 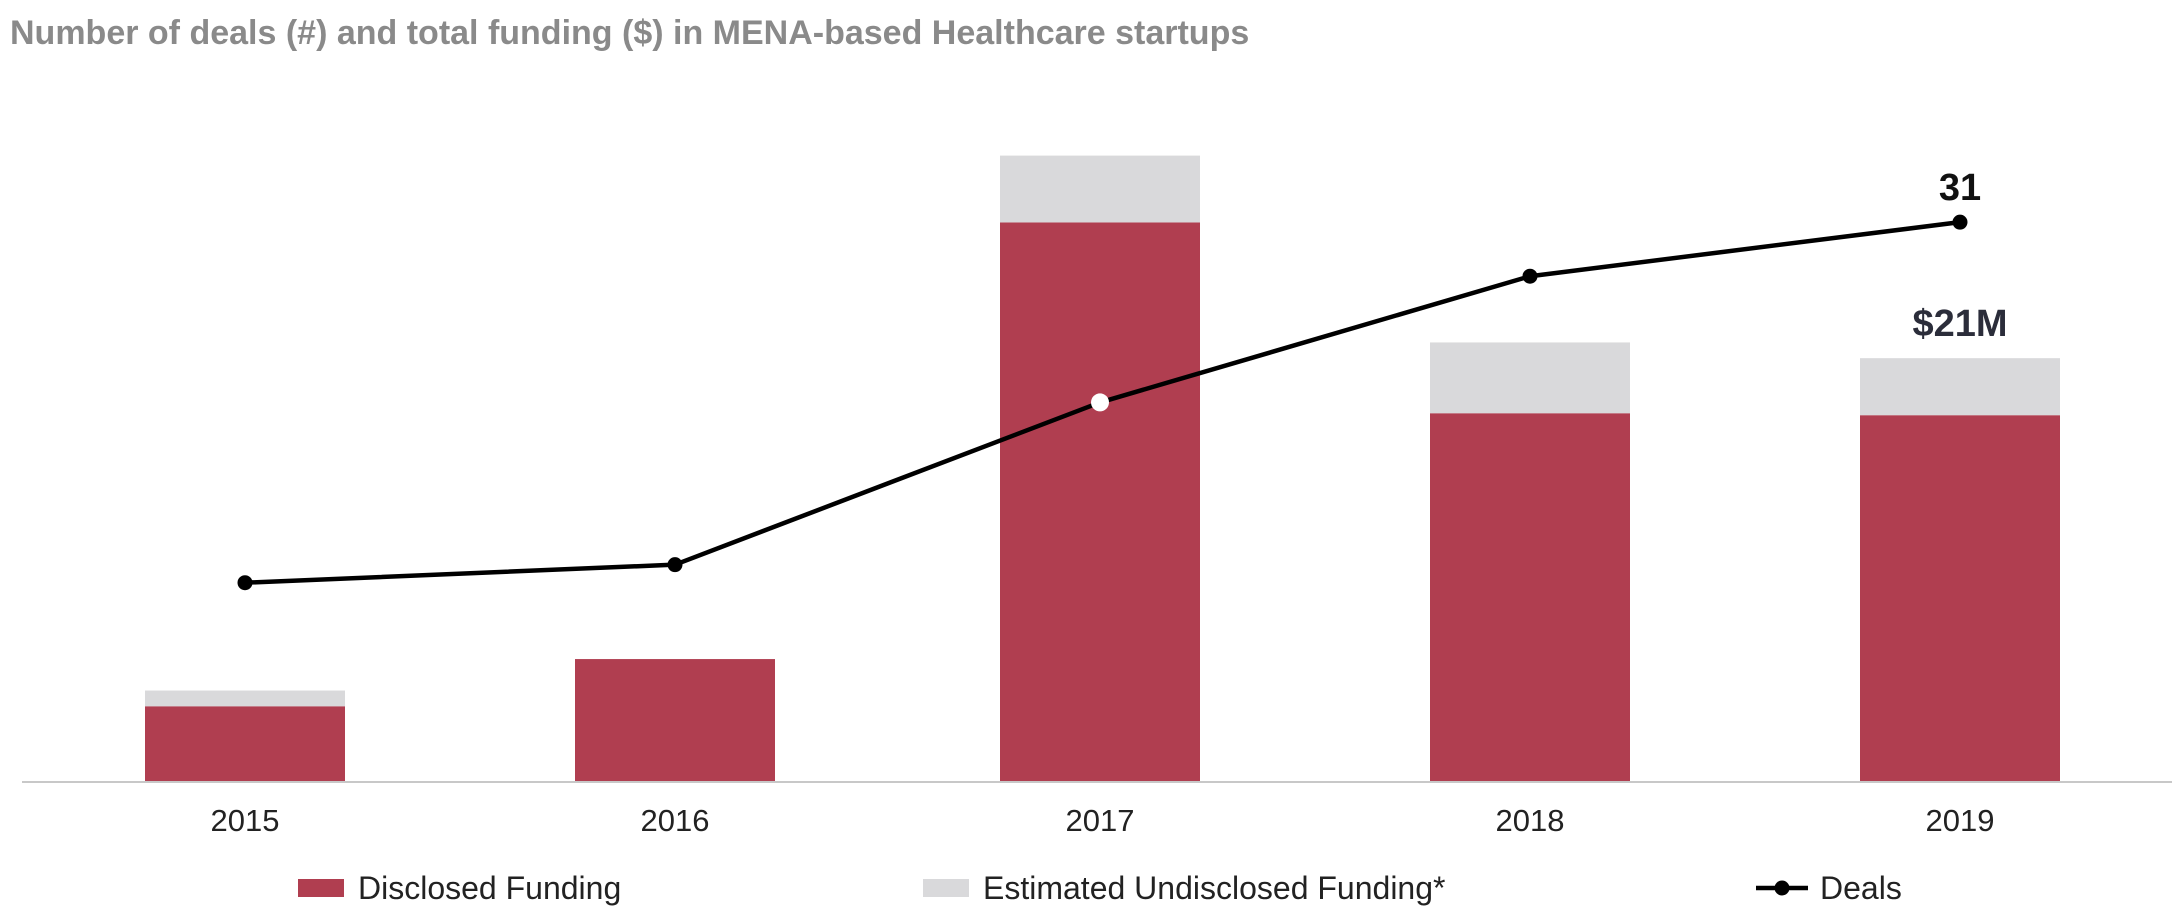 What do you see at coordinates (1960, 387) in the screenshot?
I see `bar-estimated-undisclosed-funding-2019` at bounding box center [1960, 387].